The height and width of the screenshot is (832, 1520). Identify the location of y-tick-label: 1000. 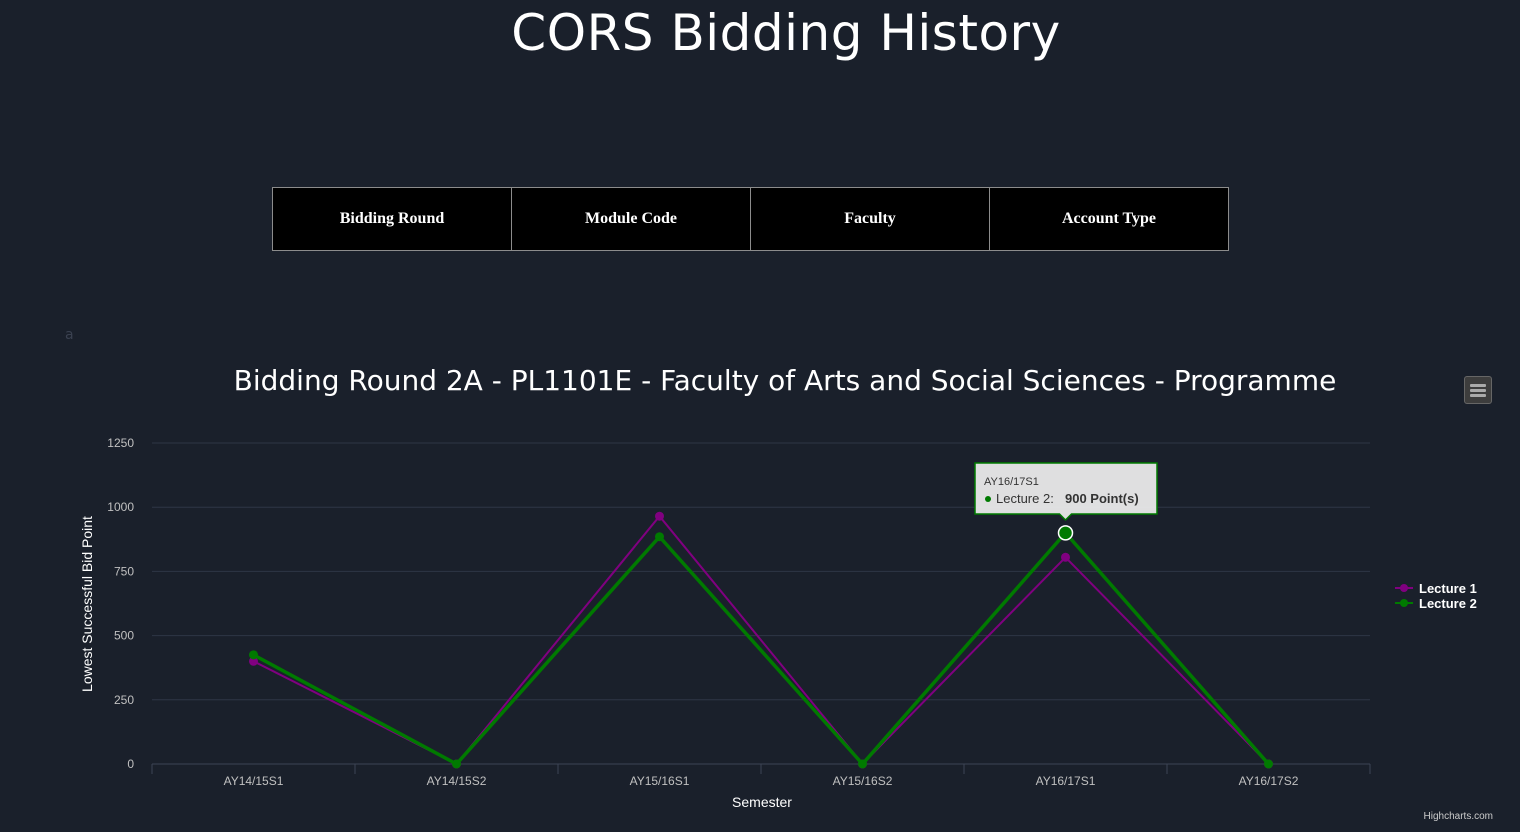
(120, 507).